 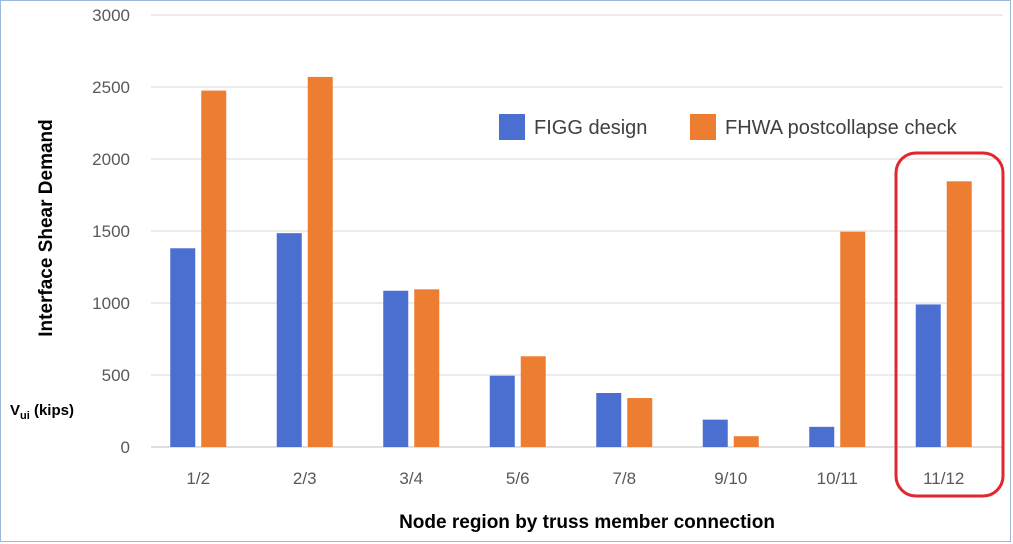 I want to click on x-tick-label: 3/4, so click(x=411, y=478).